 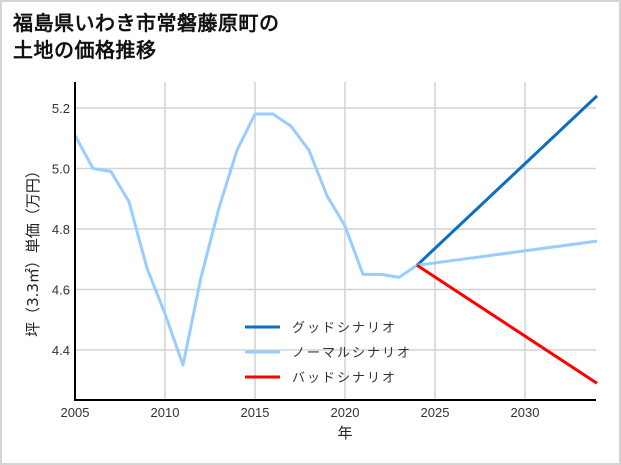 What do you see at coordinates (61, 290) in the screenshot?
I see `y-tick-label: 4.6` at bounding box center [61, 290].